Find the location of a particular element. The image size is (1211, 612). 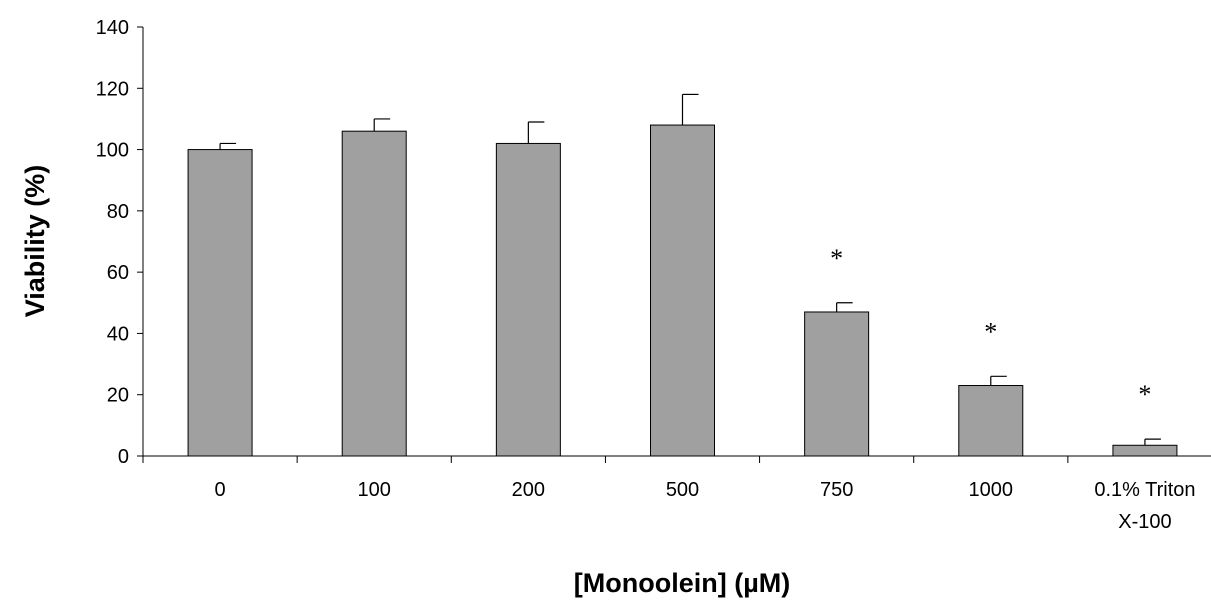

y-tick-label: 100 is located at coordinates (112, 151).